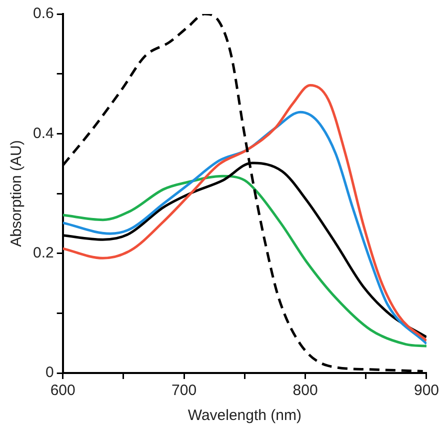  I want to click on x-tick-label: 900, so click(426, 391).